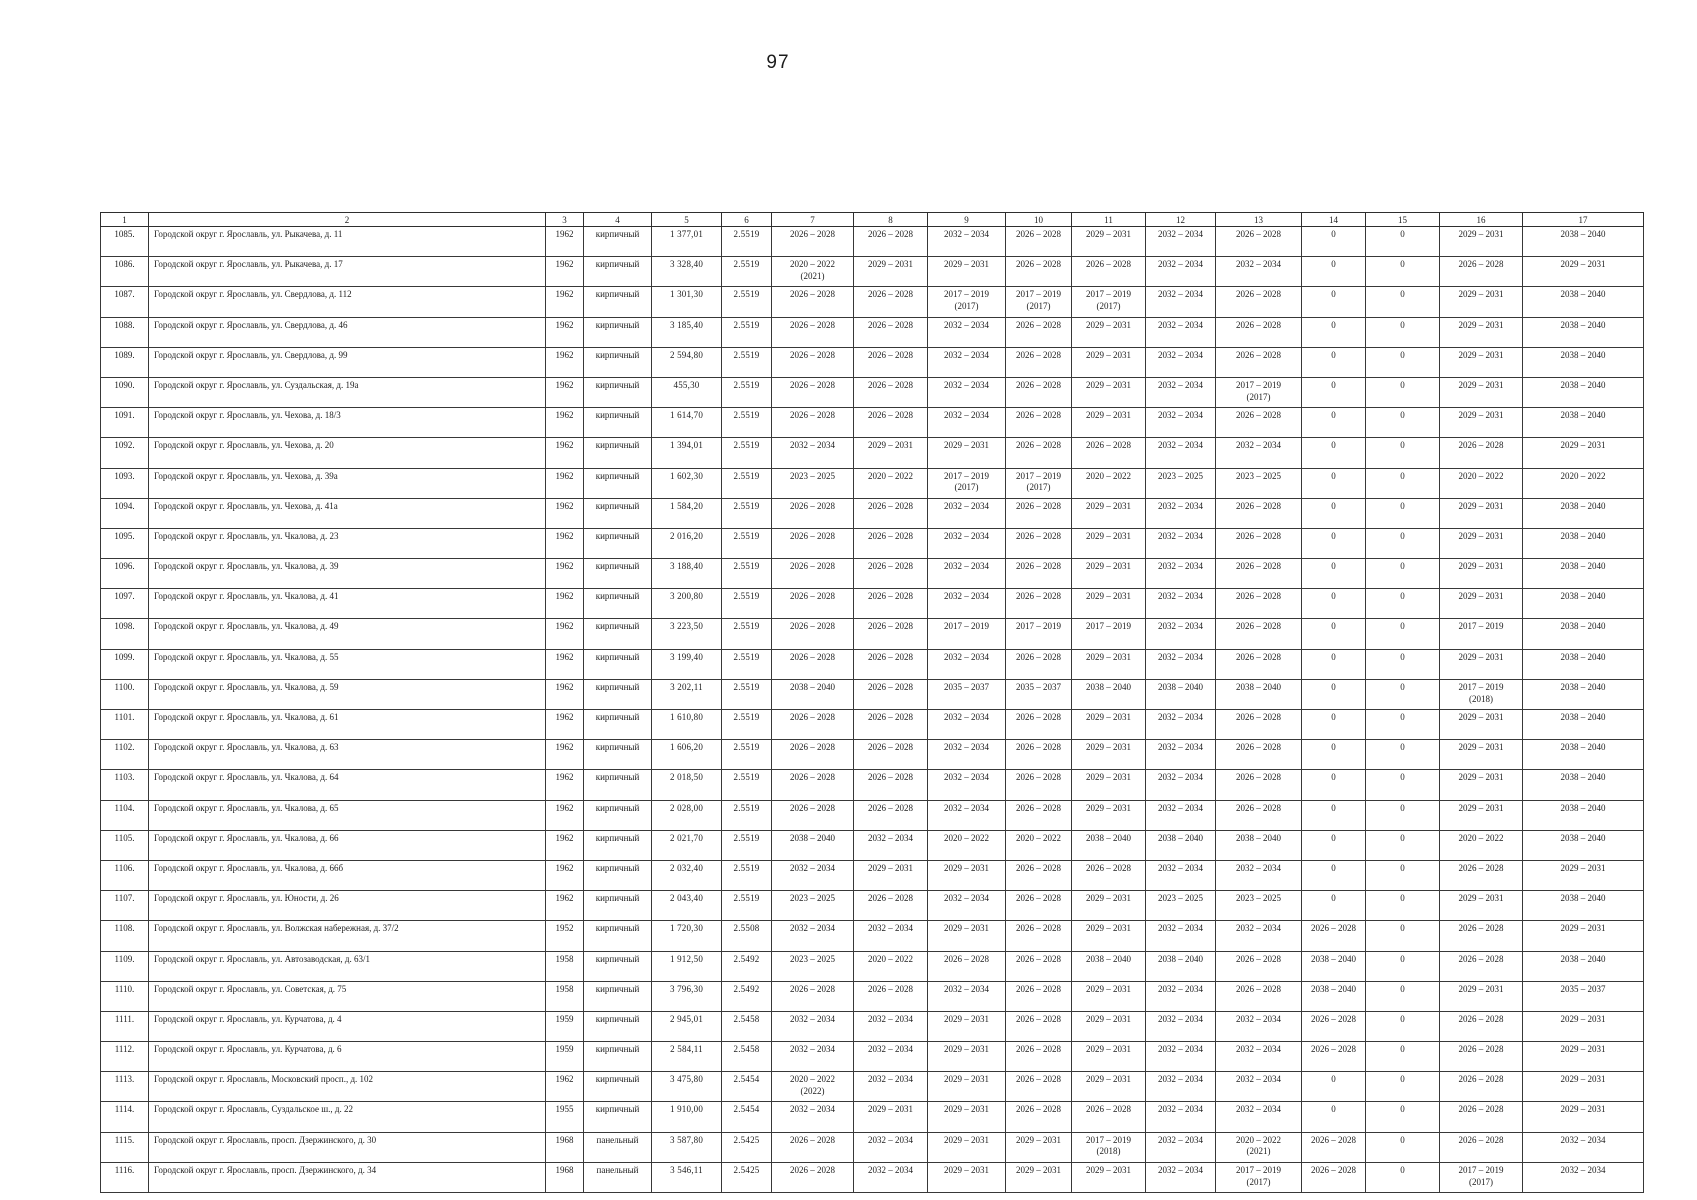  I want to click on cell-area: 3 202,11, so click(686, 694).